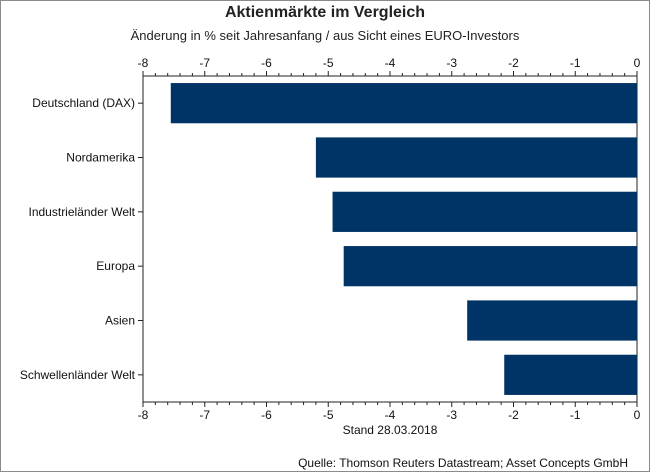 The image size is (650, 472). What do you see at coordinates (390, 415) in the screenshot?
I see `x-tick-label-bottom: -4` at bounding box center [390, 415].